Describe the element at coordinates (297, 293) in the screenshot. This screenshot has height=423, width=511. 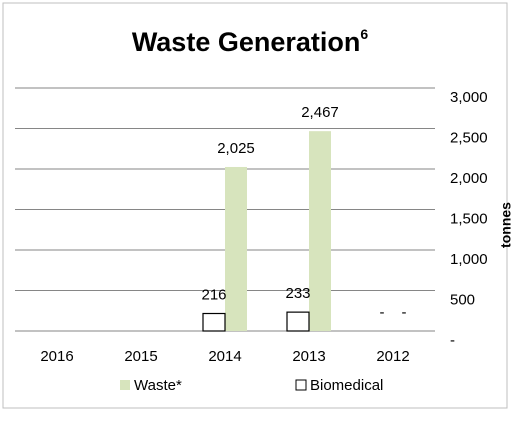
I see `value-label: 233` at that location.